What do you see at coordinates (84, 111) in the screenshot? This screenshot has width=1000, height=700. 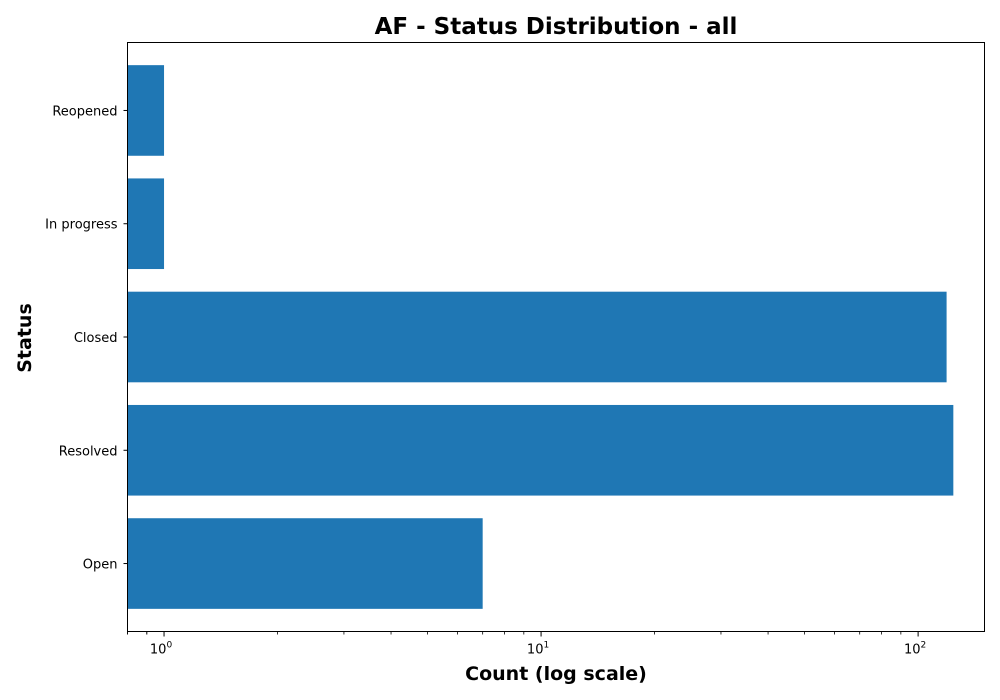 I see `y-tick-label: Reopened` at bounding box center [84, 111].